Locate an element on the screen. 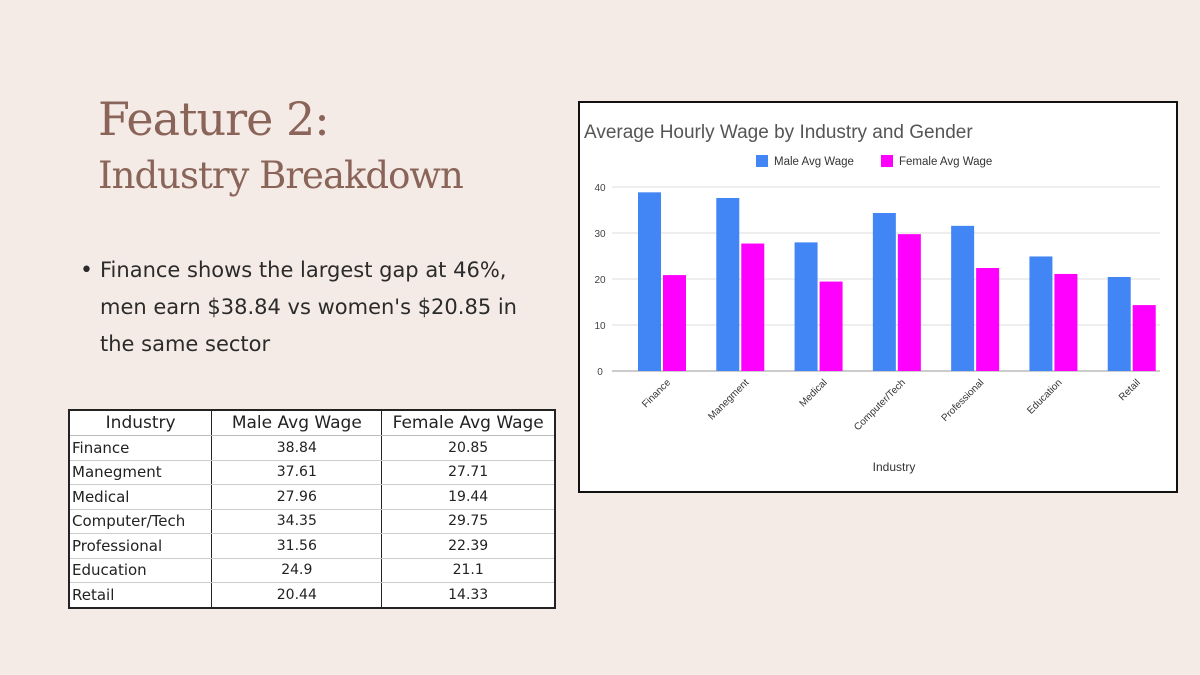  y-tick-label: 10 is located at coordinates (600, 326).